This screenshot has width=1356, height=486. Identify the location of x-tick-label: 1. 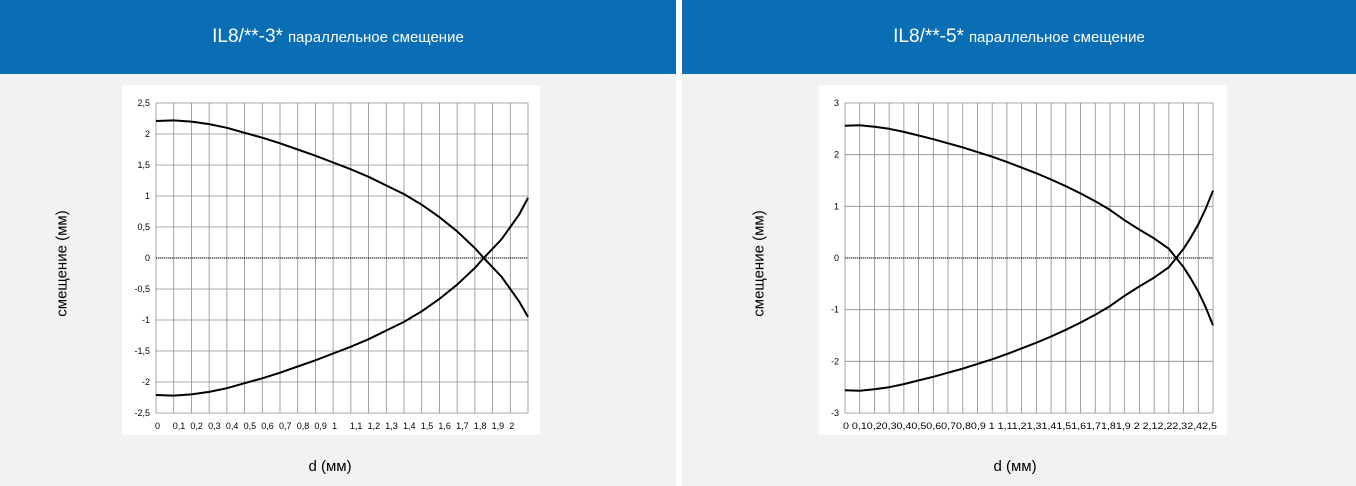
(334, 426).